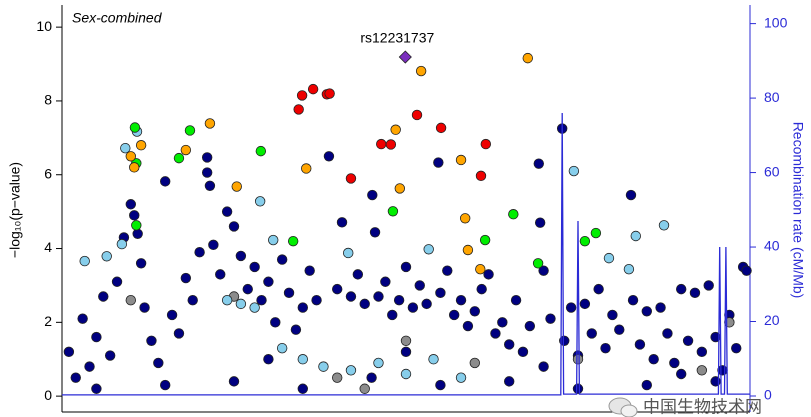 The height and width of the screenshot is (417, 811). I want to click on lead-snp-label: rs12231737, so click(397, 38).